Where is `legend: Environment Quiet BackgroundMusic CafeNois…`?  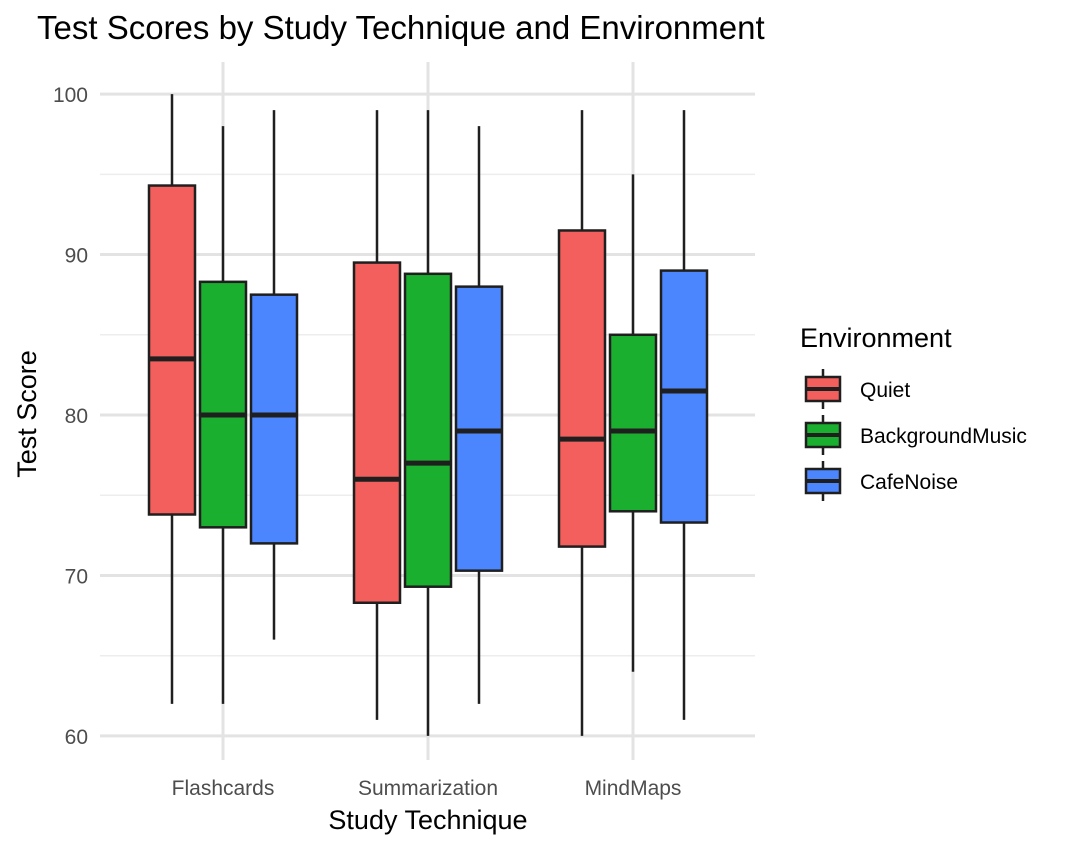
legend: Environment Quiet BackgroundMusic CafeNois… is located at coordinates (913, 412).